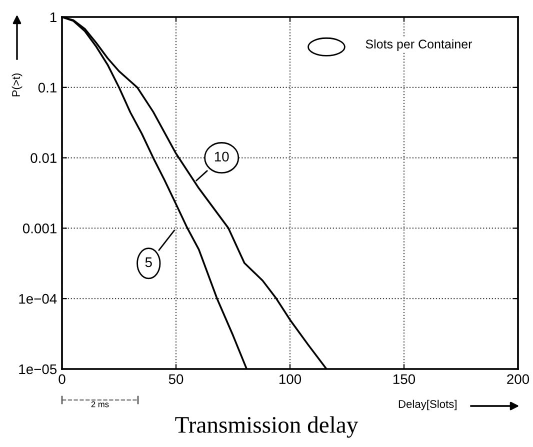 Image resolution: width=533 pixels, height=447 pixels. What do you see at coordinates (427, 405) in the screenshot?
I see `x-axis-title: Delay[Slots]` at bounding box center [427, 405].